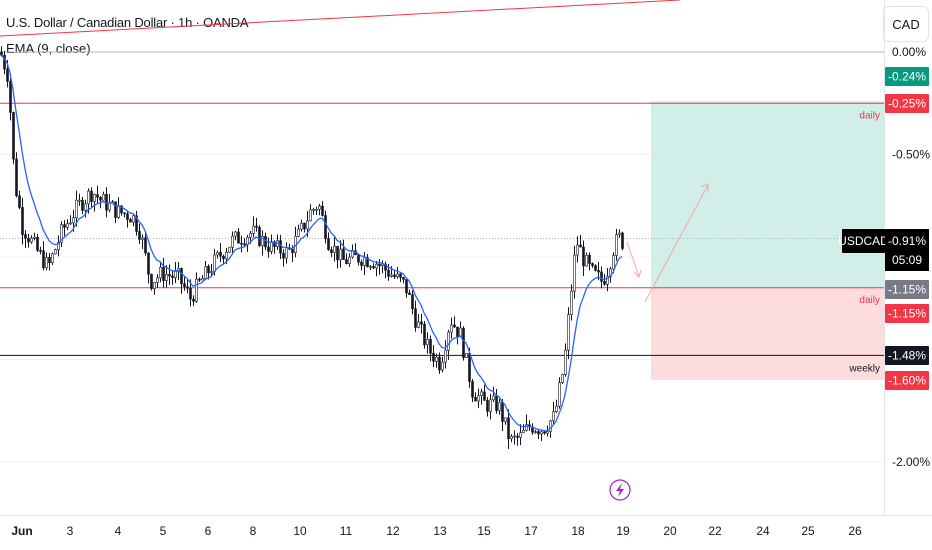  What do you see at coordinates (340, 18) in the screenshot?
I see `trend-line` at bounding box center [340, 18].